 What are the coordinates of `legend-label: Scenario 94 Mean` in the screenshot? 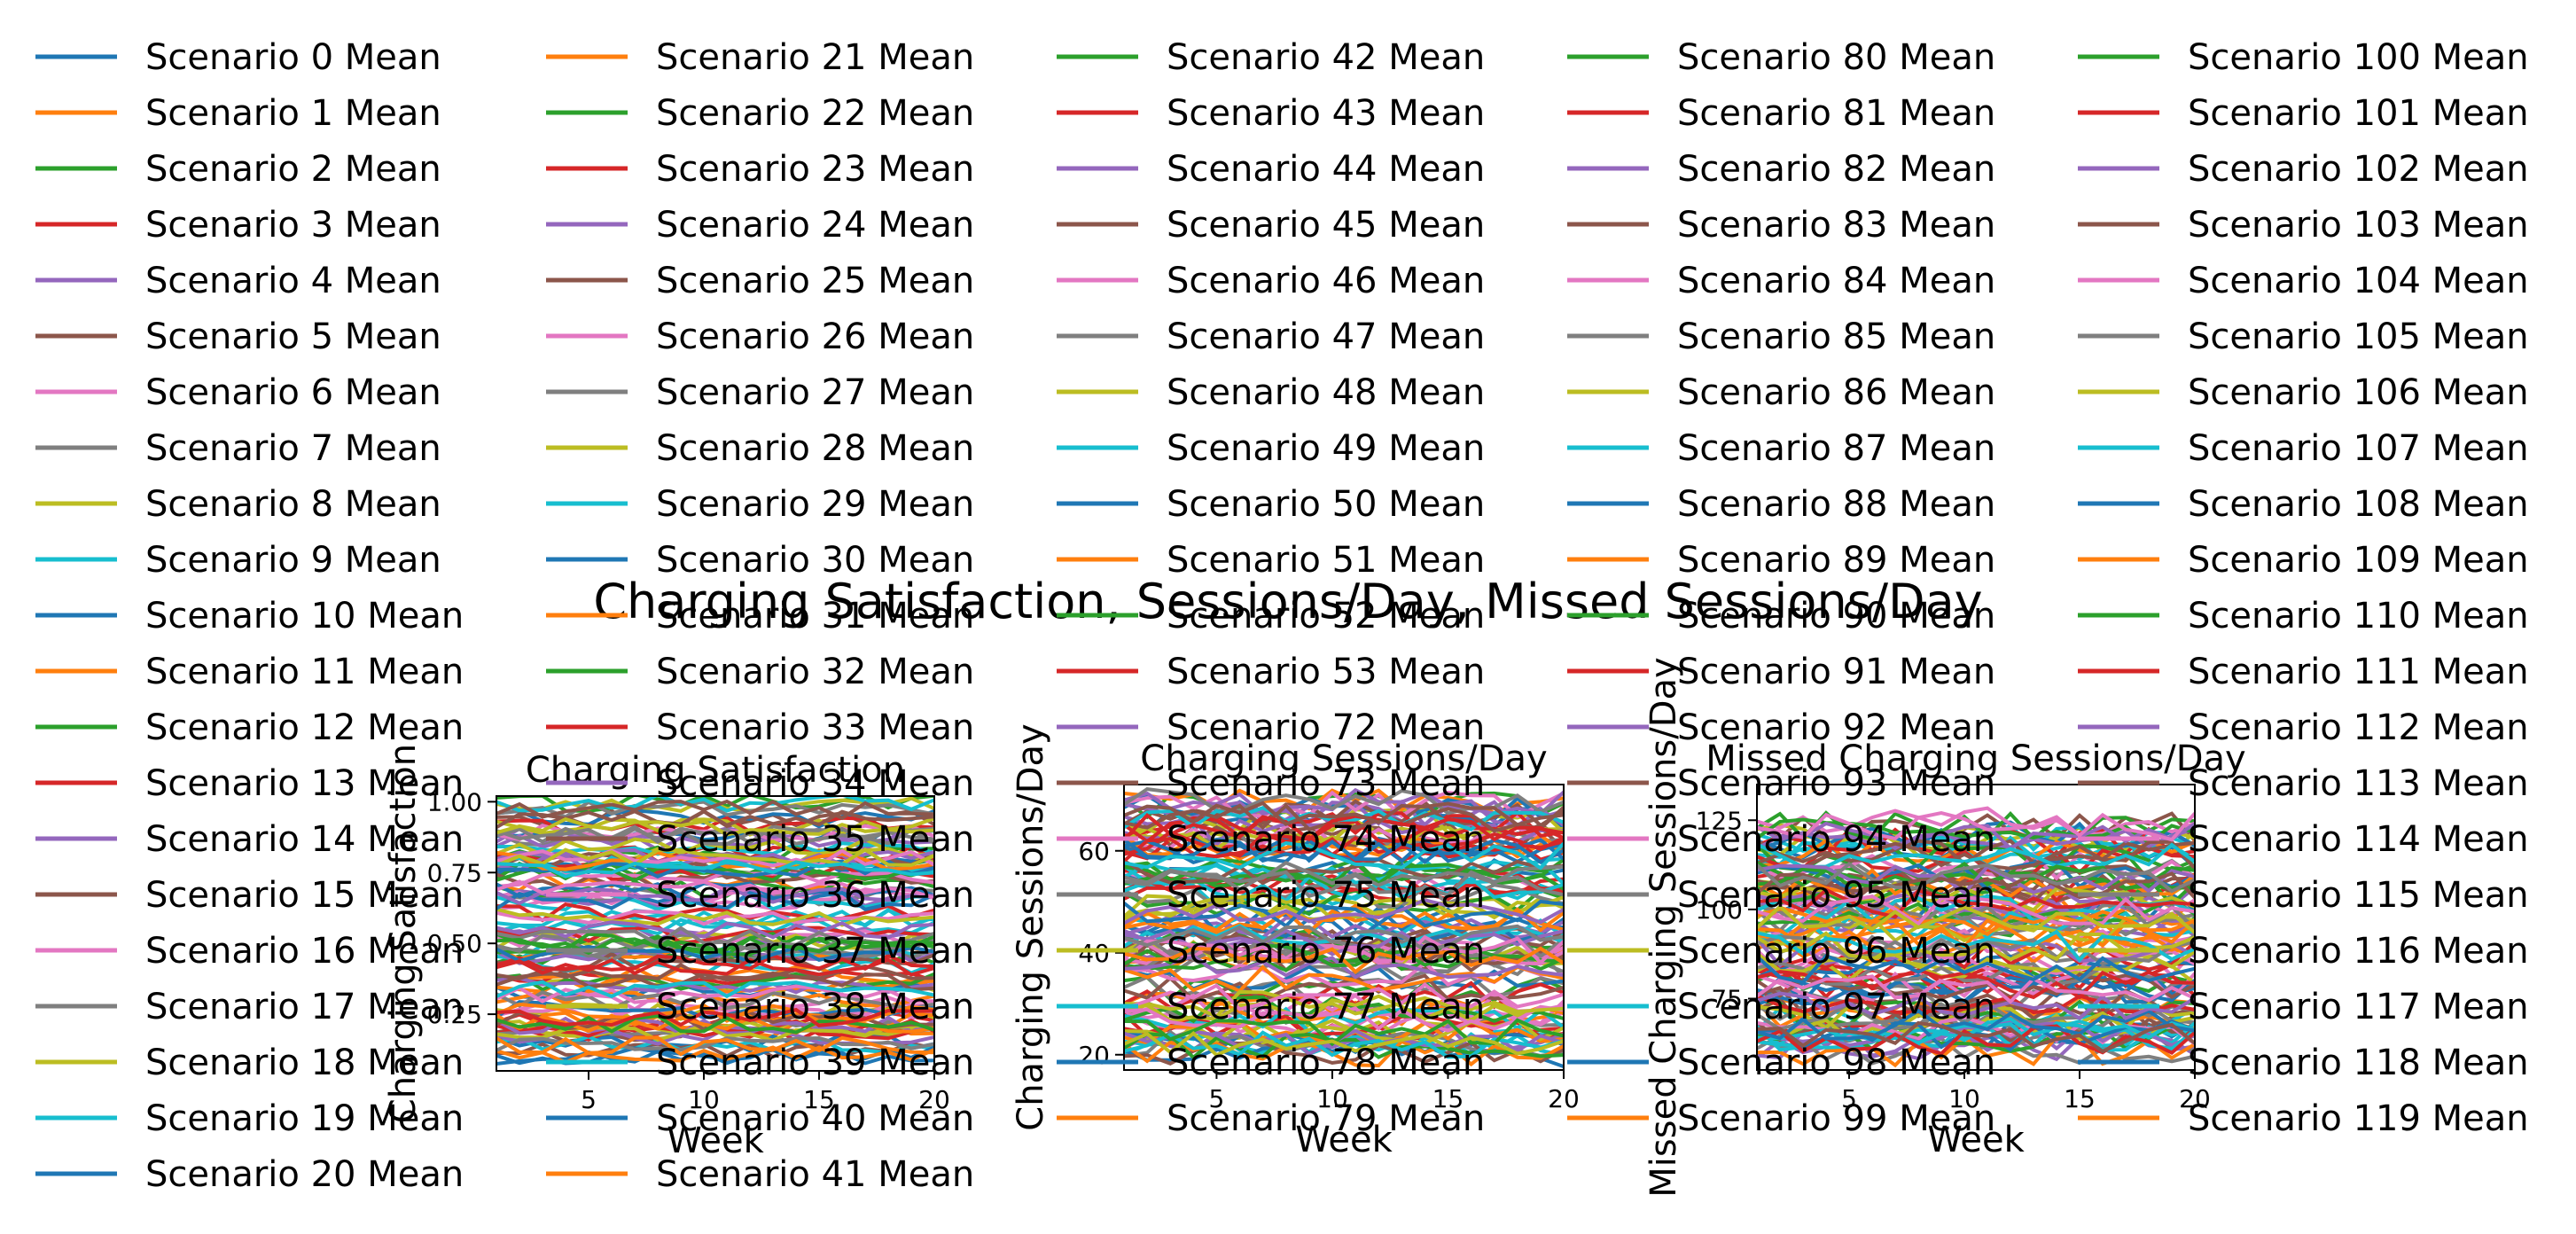 It's located at (1836, 839).